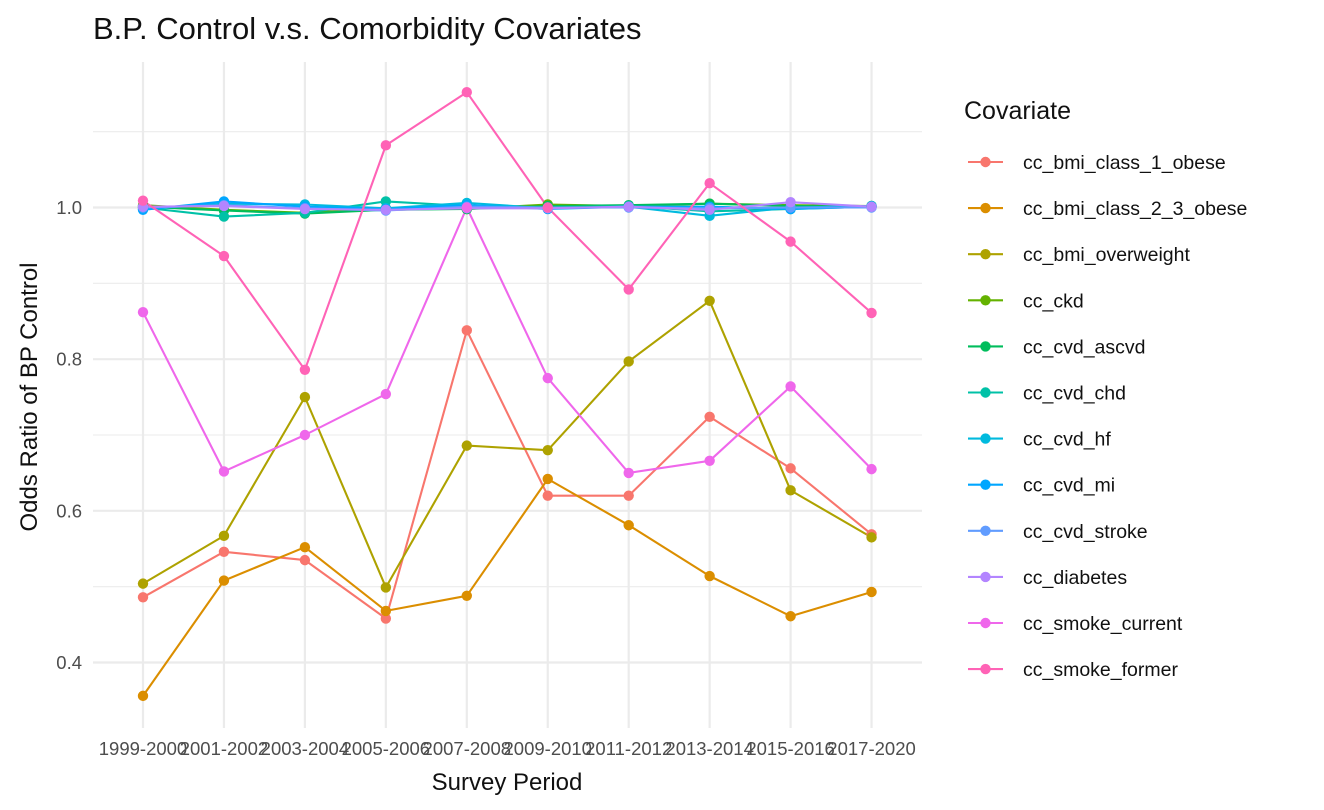 The height and width of the screenshot is (810, 1324). I want to click on legend-label: cc_cvd_ascvd, so click(1084, 347).